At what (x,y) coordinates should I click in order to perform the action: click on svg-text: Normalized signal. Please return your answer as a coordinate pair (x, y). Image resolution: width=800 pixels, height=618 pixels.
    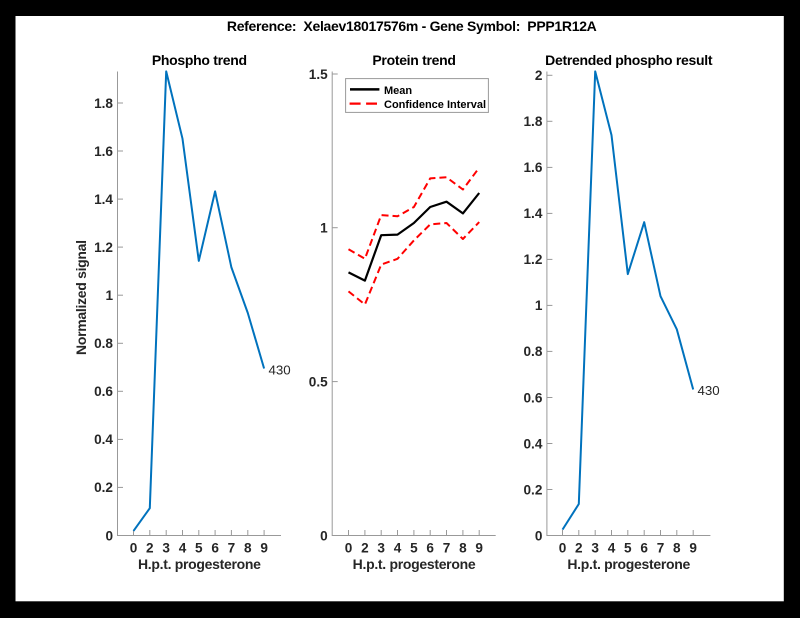
    Looking at the image, I should click on (81, 297).